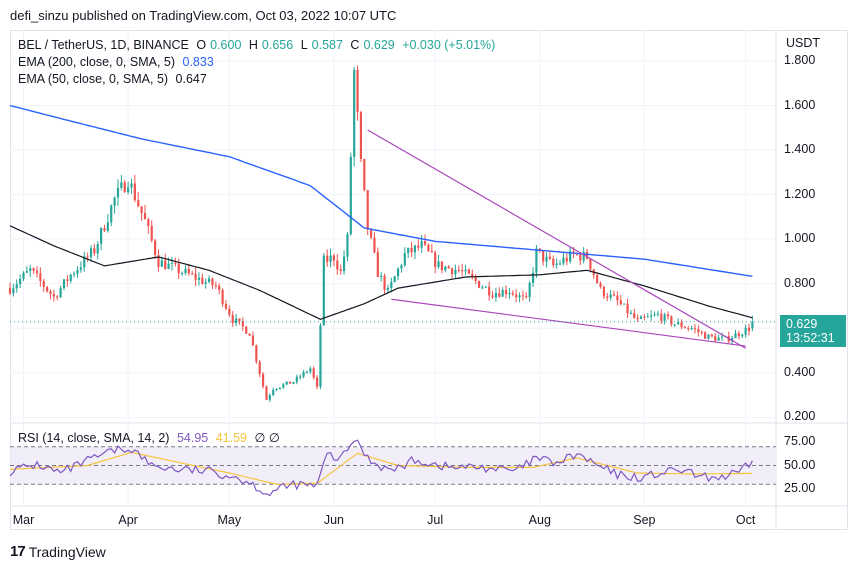 The height and width of the screenshot is (569, 860). What do you see at coordinates (67, 551) in the screenshot?
I see `brand-name: TradingView` at bounding box center [67, 551].